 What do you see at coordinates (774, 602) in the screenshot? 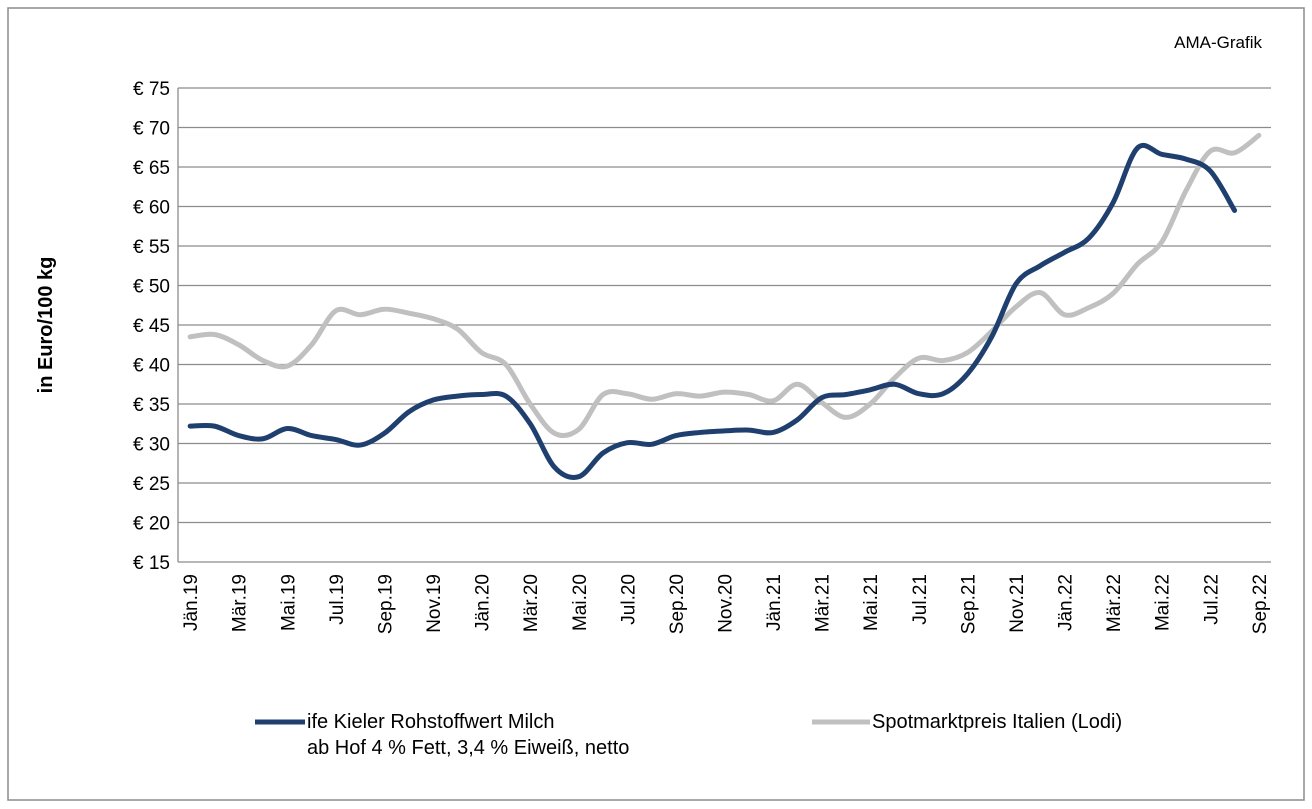
I see `x-tick-label: Jän.21` at bounding box center [774, 602].